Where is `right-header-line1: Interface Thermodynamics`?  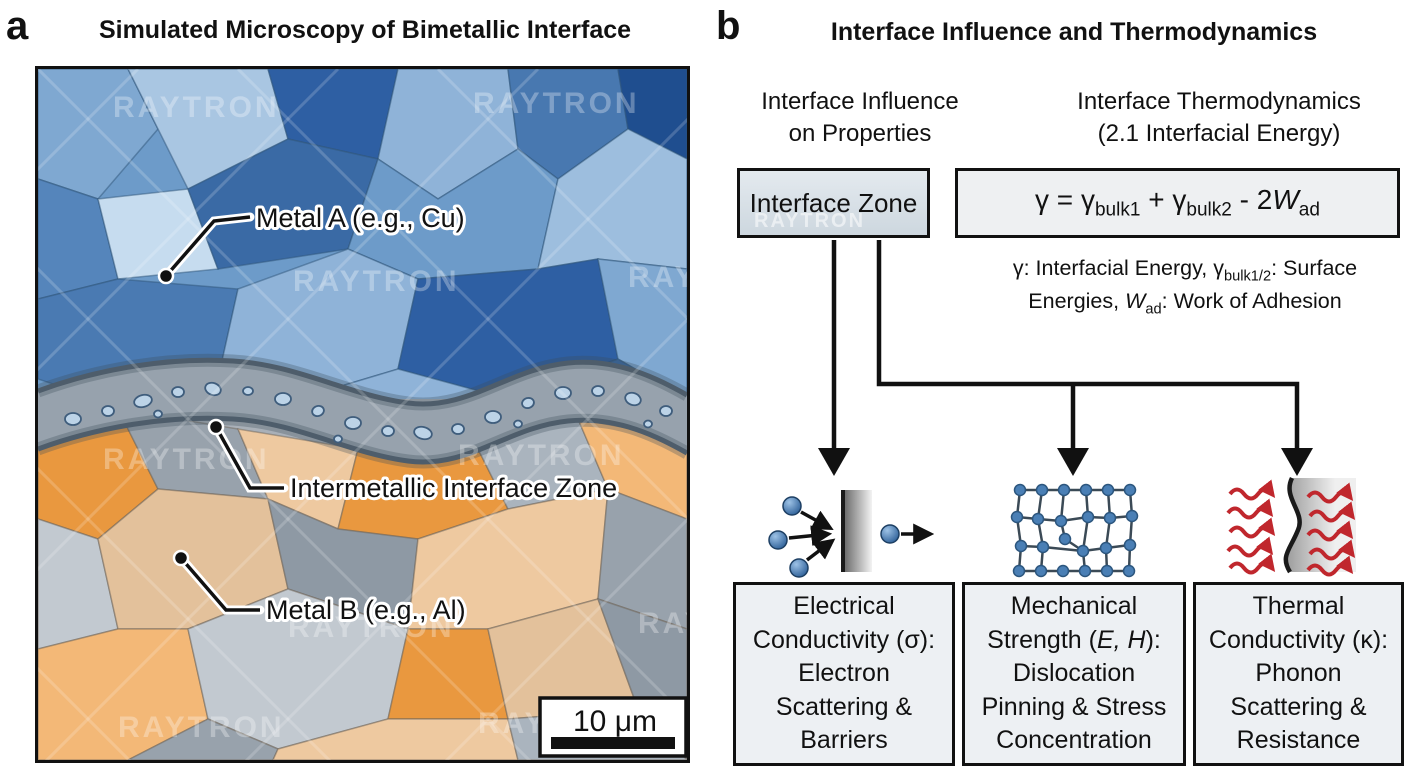 right-header-line1: Interface Thermodynamics is located at coordinates (1219, 101).